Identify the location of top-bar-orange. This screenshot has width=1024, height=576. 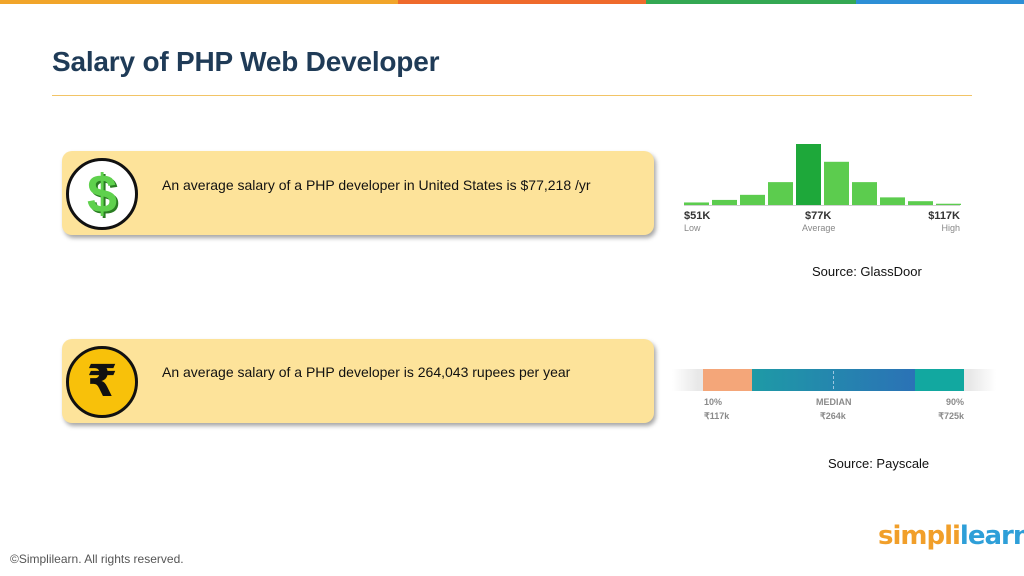
(199, 2).